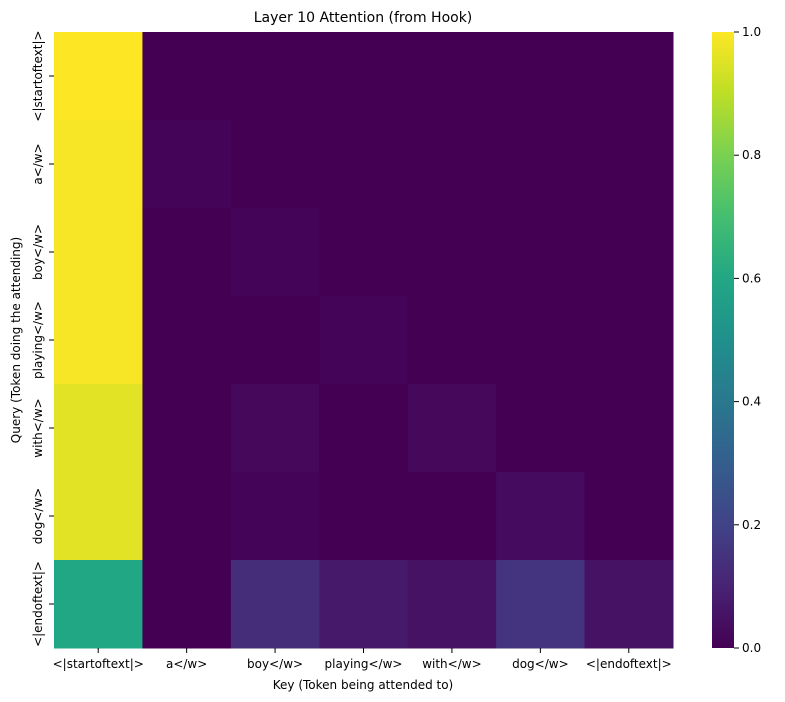 This screenshot has width=785, height=702. Describe the element at coordinates (751, 648) in the screenshot. I see `colorbar-tick-label: 0.0` at that location.